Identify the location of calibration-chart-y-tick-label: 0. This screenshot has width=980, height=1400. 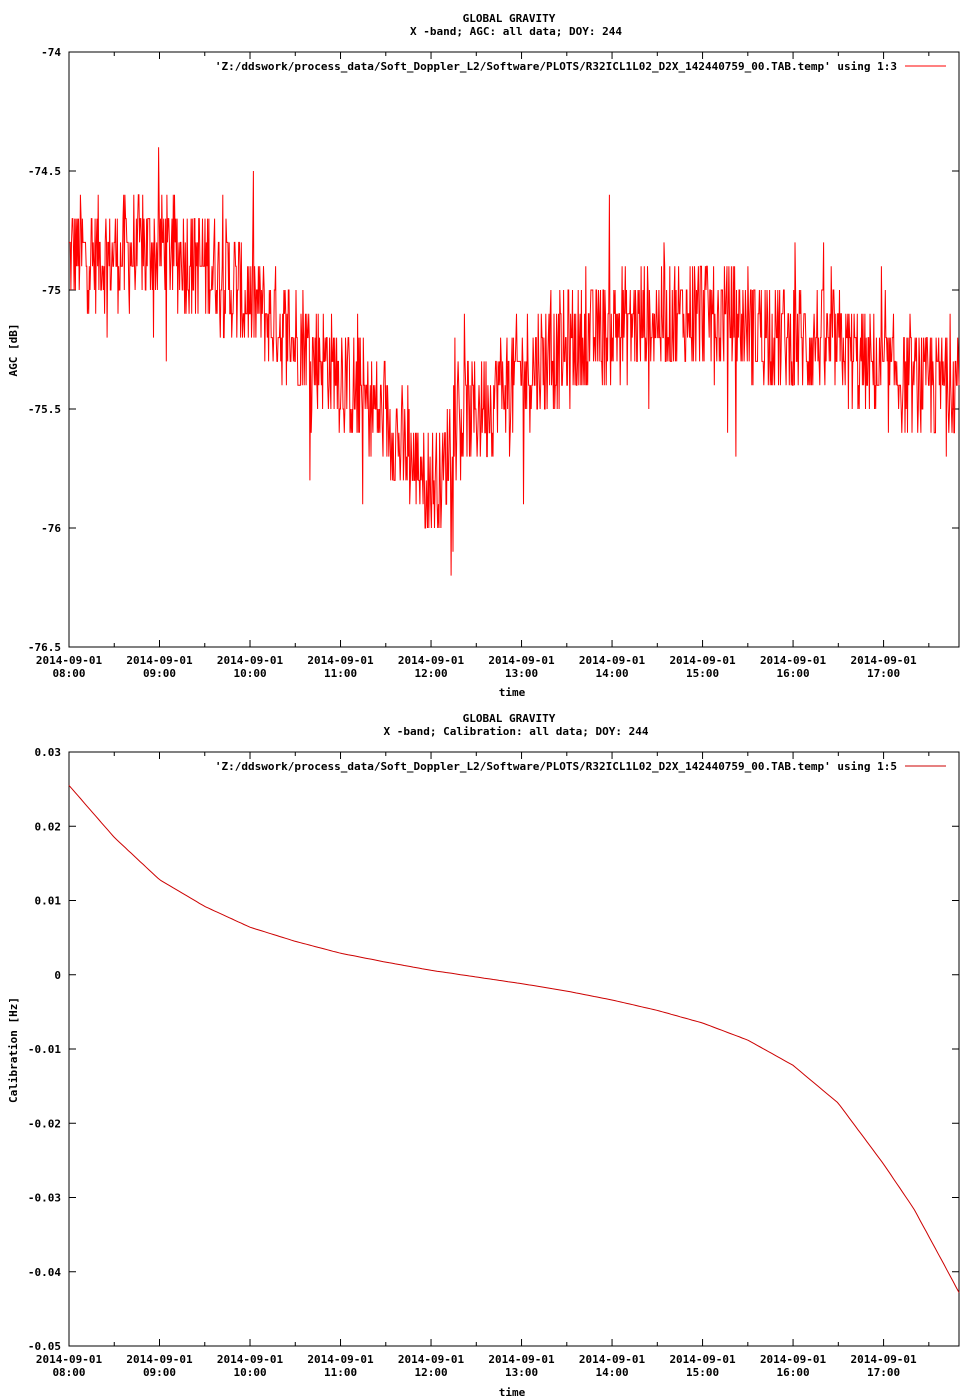
(57, 975).